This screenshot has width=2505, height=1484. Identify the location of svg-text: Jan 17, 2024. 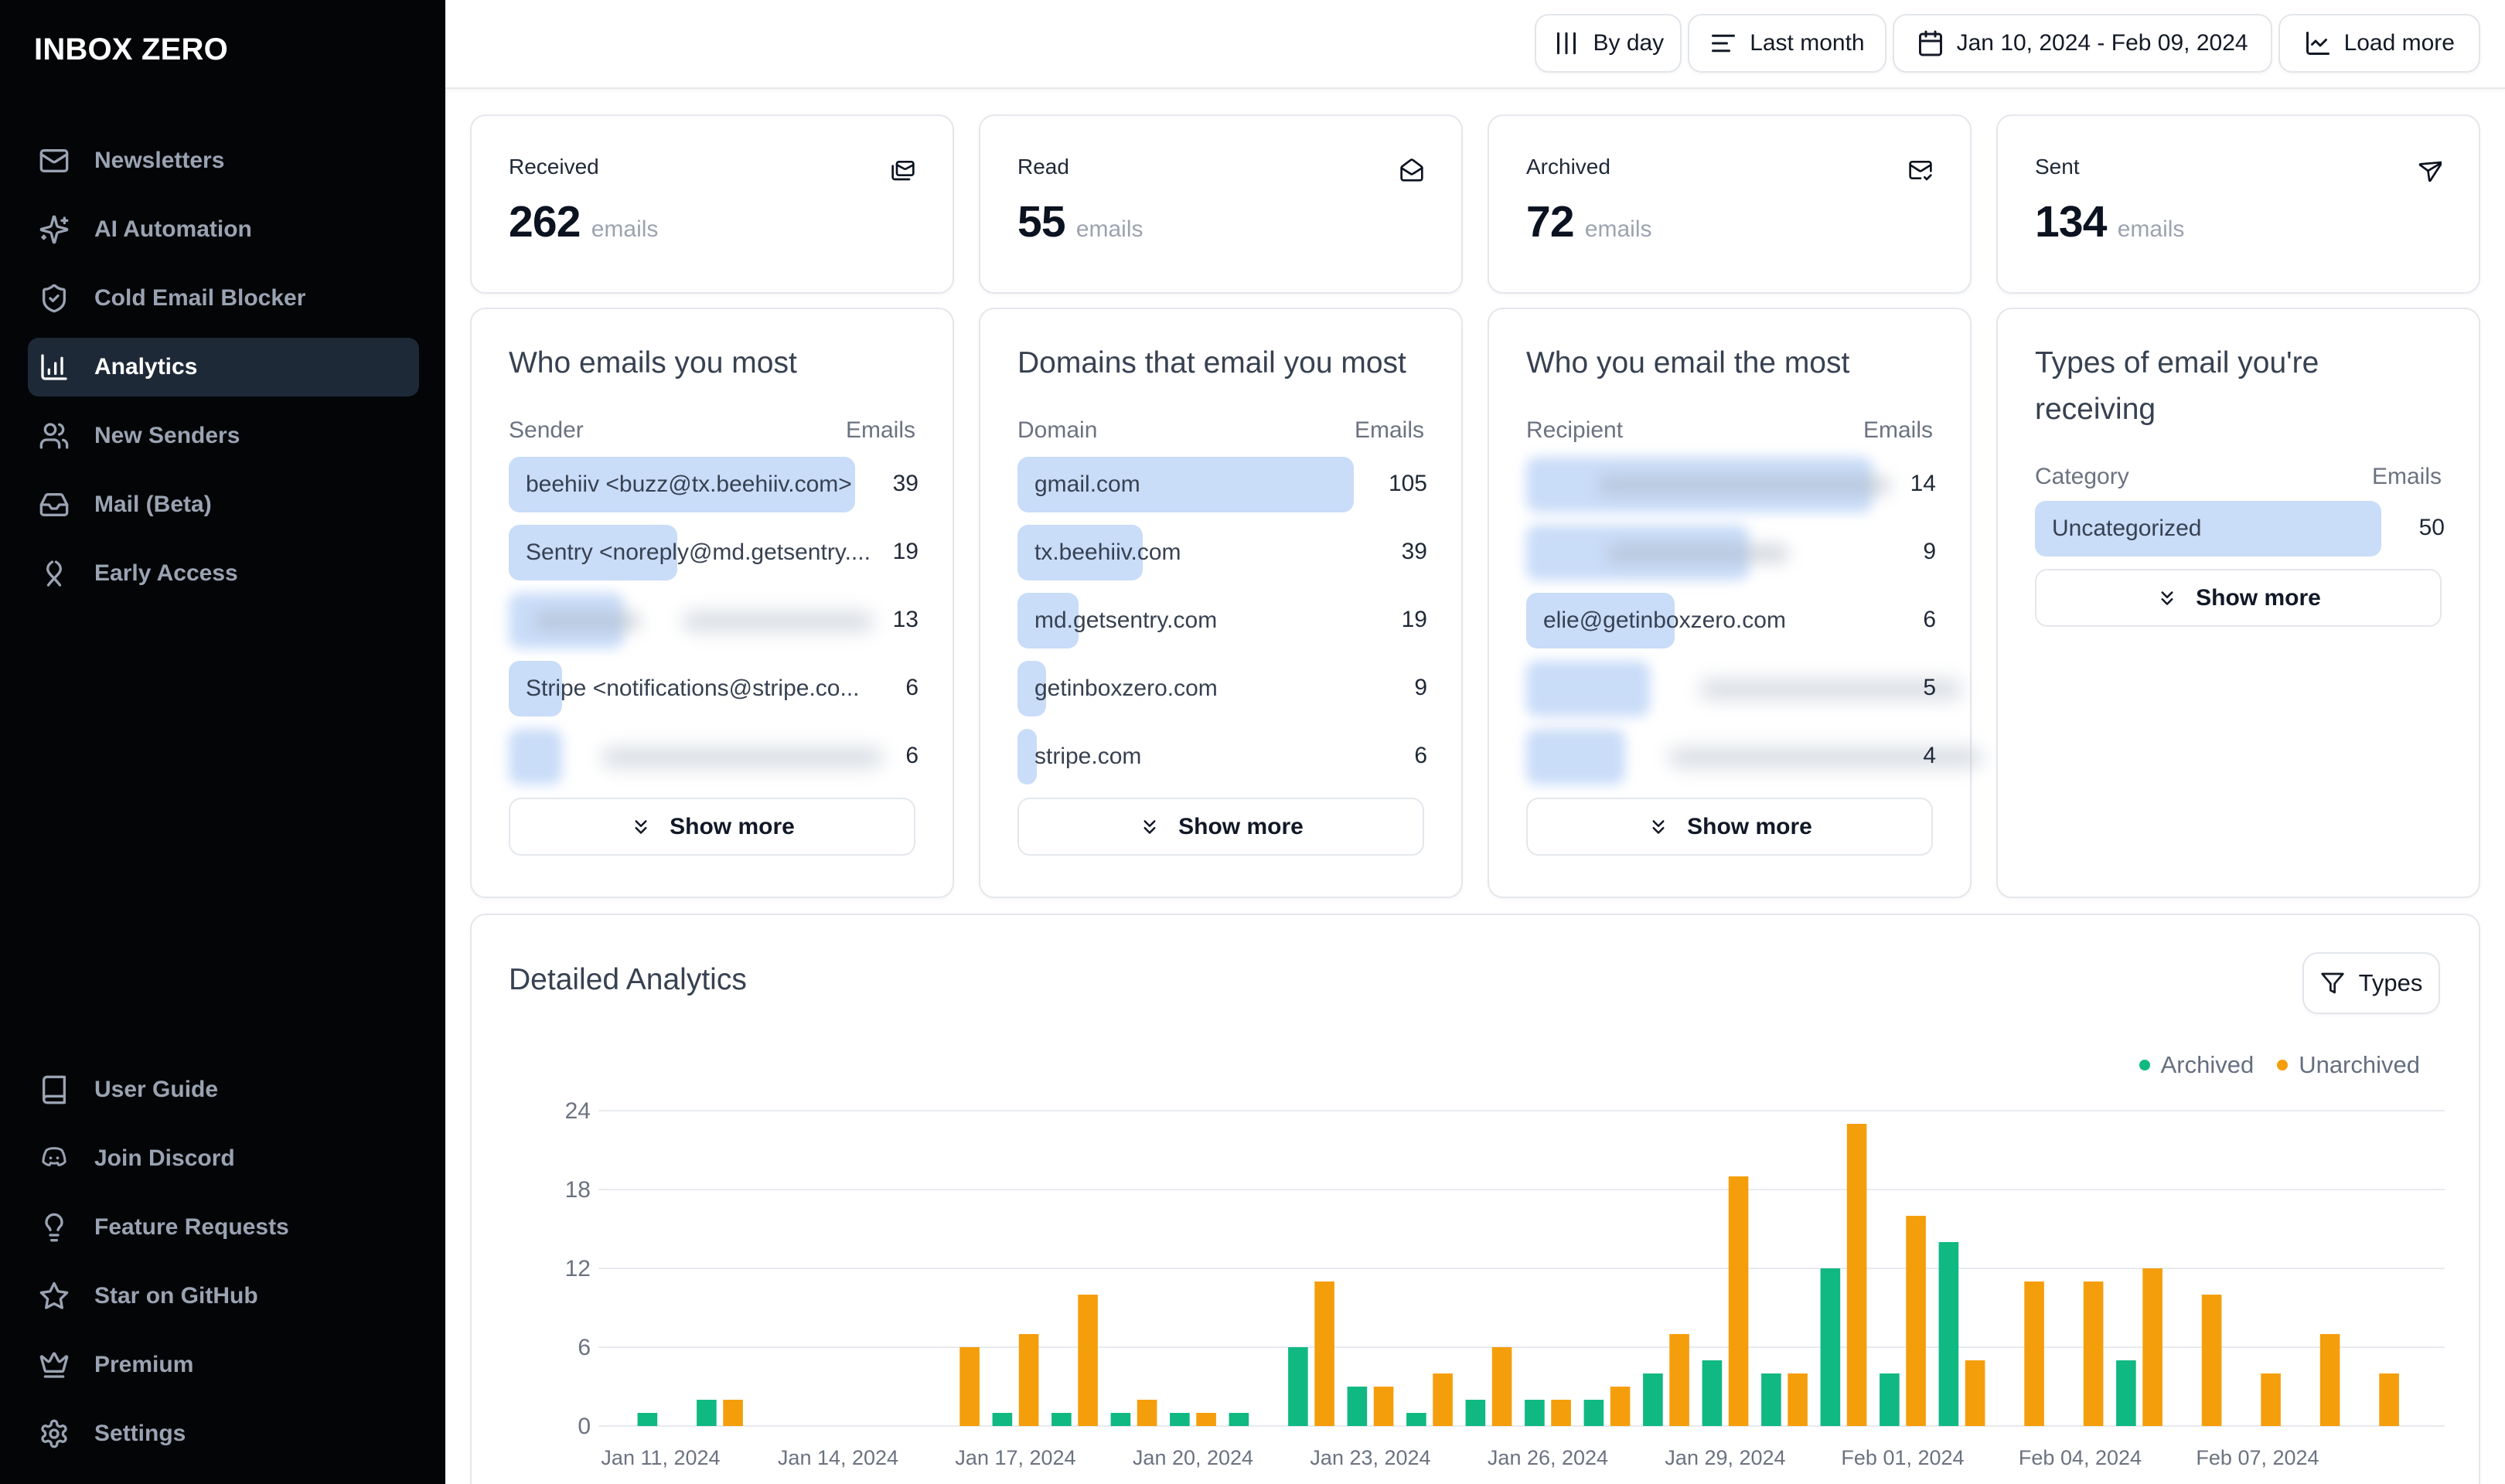
(1015, 1457).